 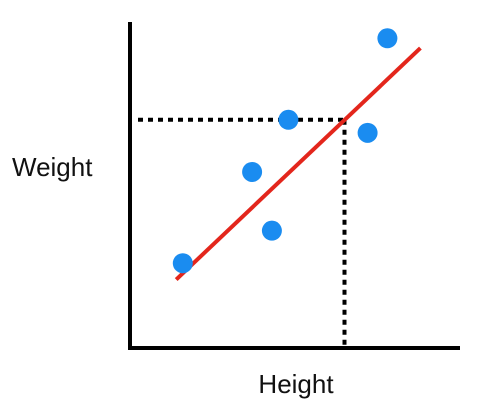 I want to click on y-axis-label: Weight, so click(x=52, y=167).